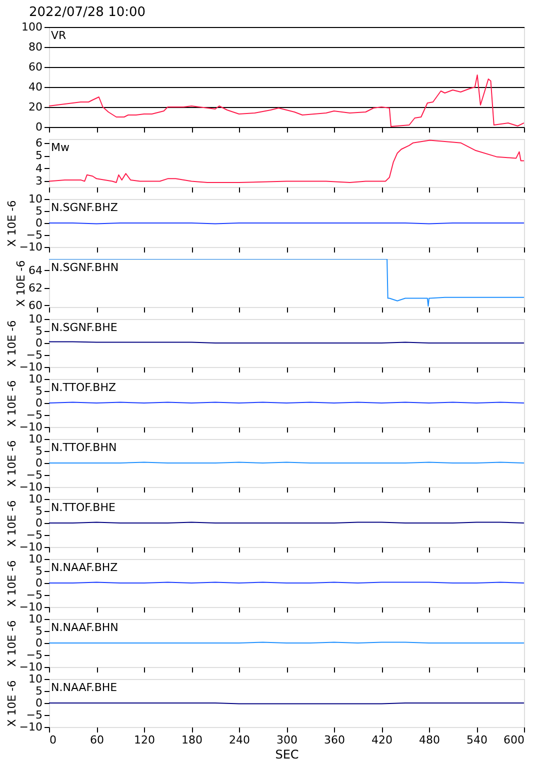 The width and height of the screenshot is (554, 781). What do you see at coordinates (144, 740) in the screenshot?
I see `x-tick-label: 120` at bounding box center [144, 740].